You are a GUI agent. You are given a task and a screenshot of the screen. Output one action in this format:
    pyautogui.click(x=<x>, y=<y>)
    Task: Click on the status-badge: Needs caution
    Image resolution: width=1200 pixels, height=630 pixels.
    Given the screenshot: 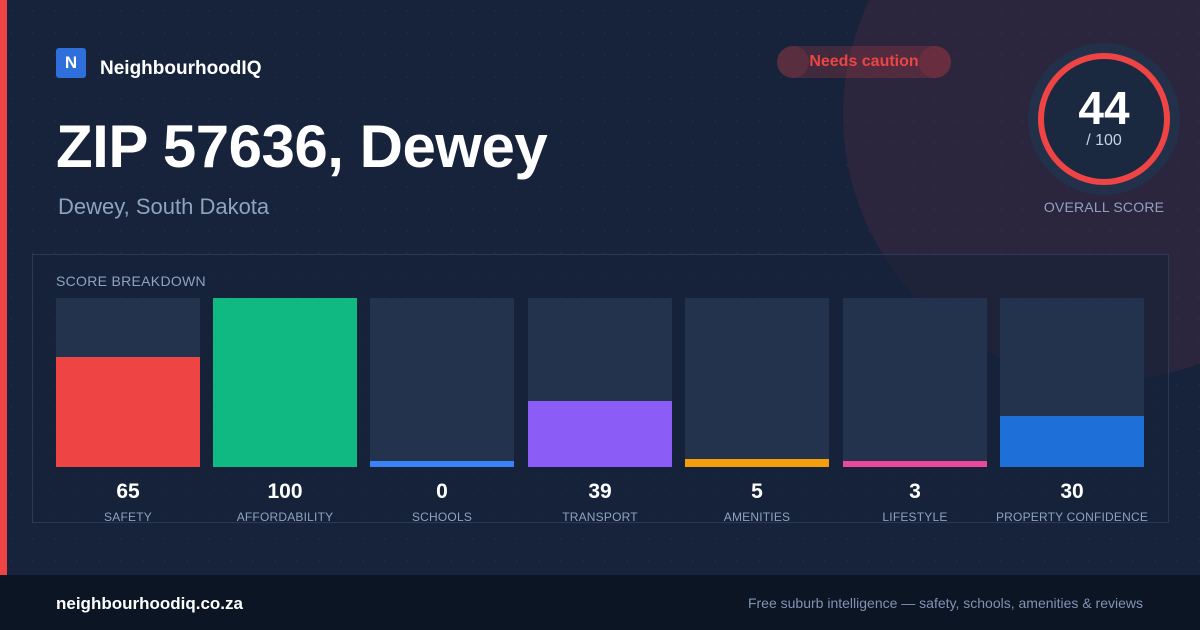 What is the action you would take?
    pyautogui.click(x=864, y=62)
    